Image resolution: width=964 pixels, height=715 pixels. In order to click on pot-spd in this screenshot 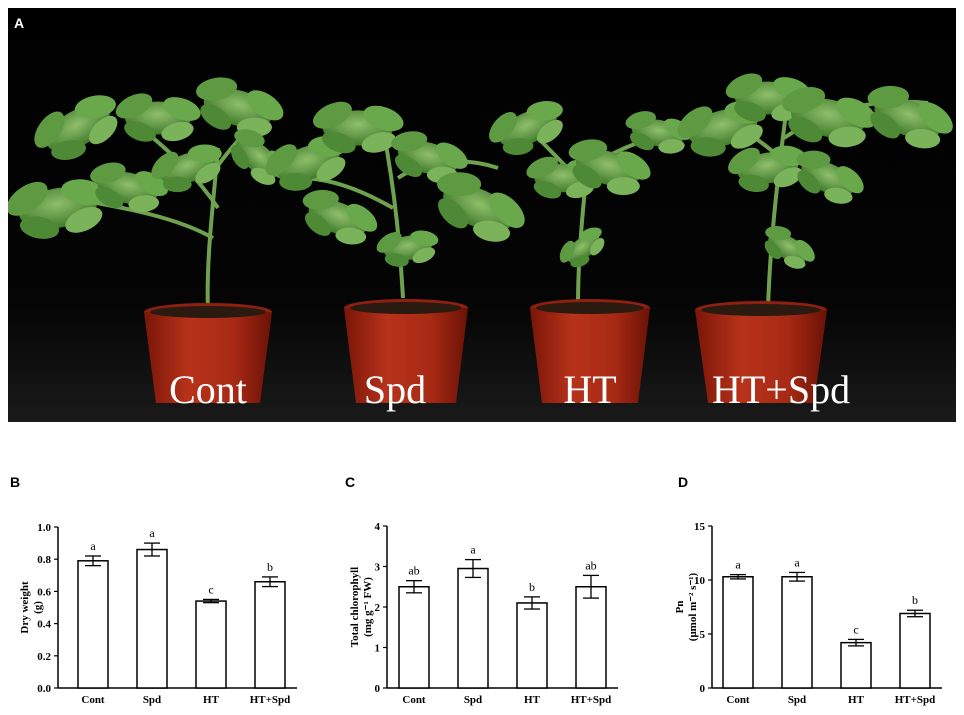, I will do `click(406, 351)`.